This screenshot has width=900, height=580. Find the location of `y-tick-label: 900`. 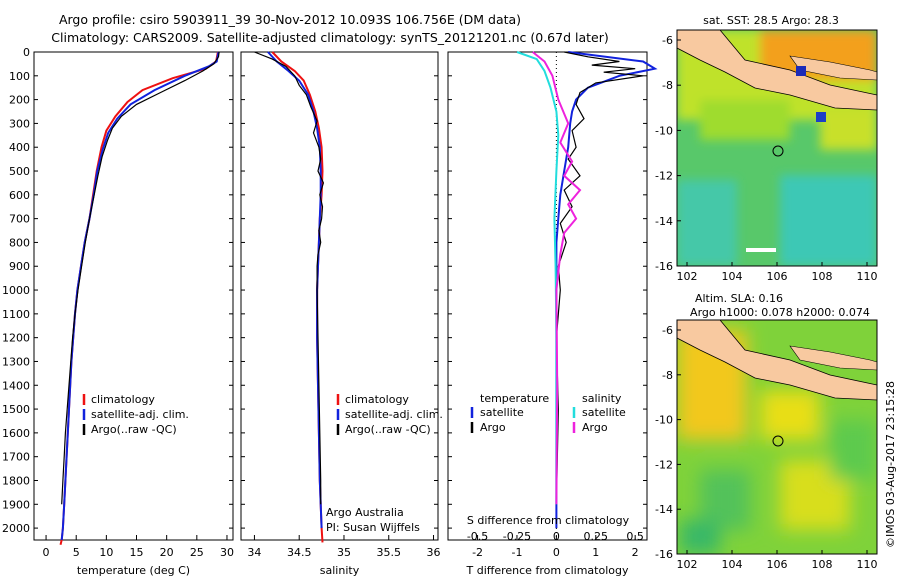

y-tick-label: 900 is located at coordinates (19, 266).